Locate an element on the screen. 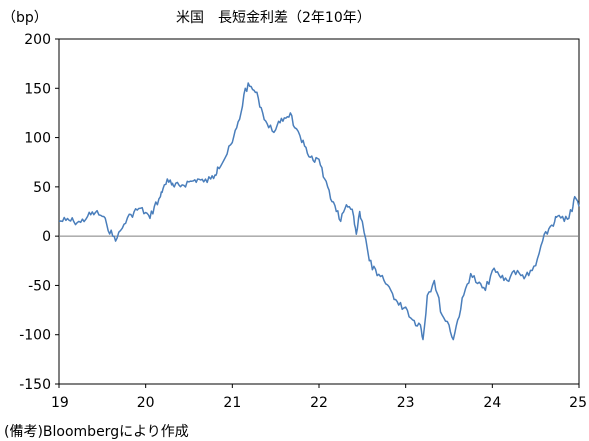  source-note: (備考)Bloombergにより作成 is located at coordinates (96, 432).